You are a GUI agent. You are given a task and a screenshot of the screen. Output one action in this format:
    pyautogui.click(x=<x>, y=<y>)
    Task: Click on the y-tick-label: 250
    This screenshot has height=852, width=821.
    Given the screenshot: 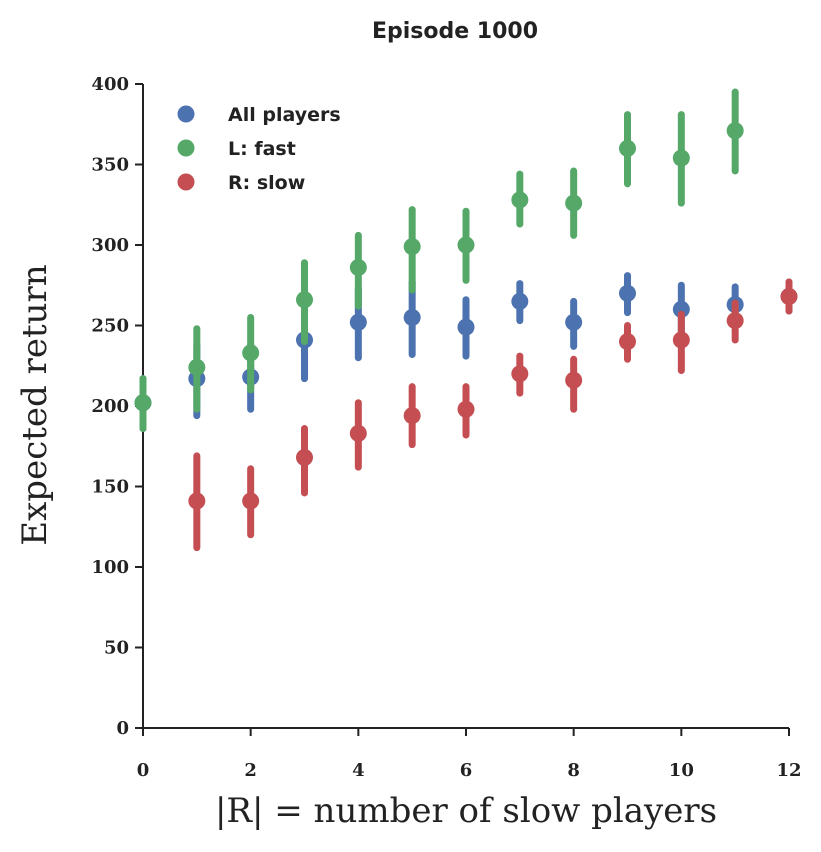 What is the action you would take?
    pyautogui.click(x=110, y=326)
    